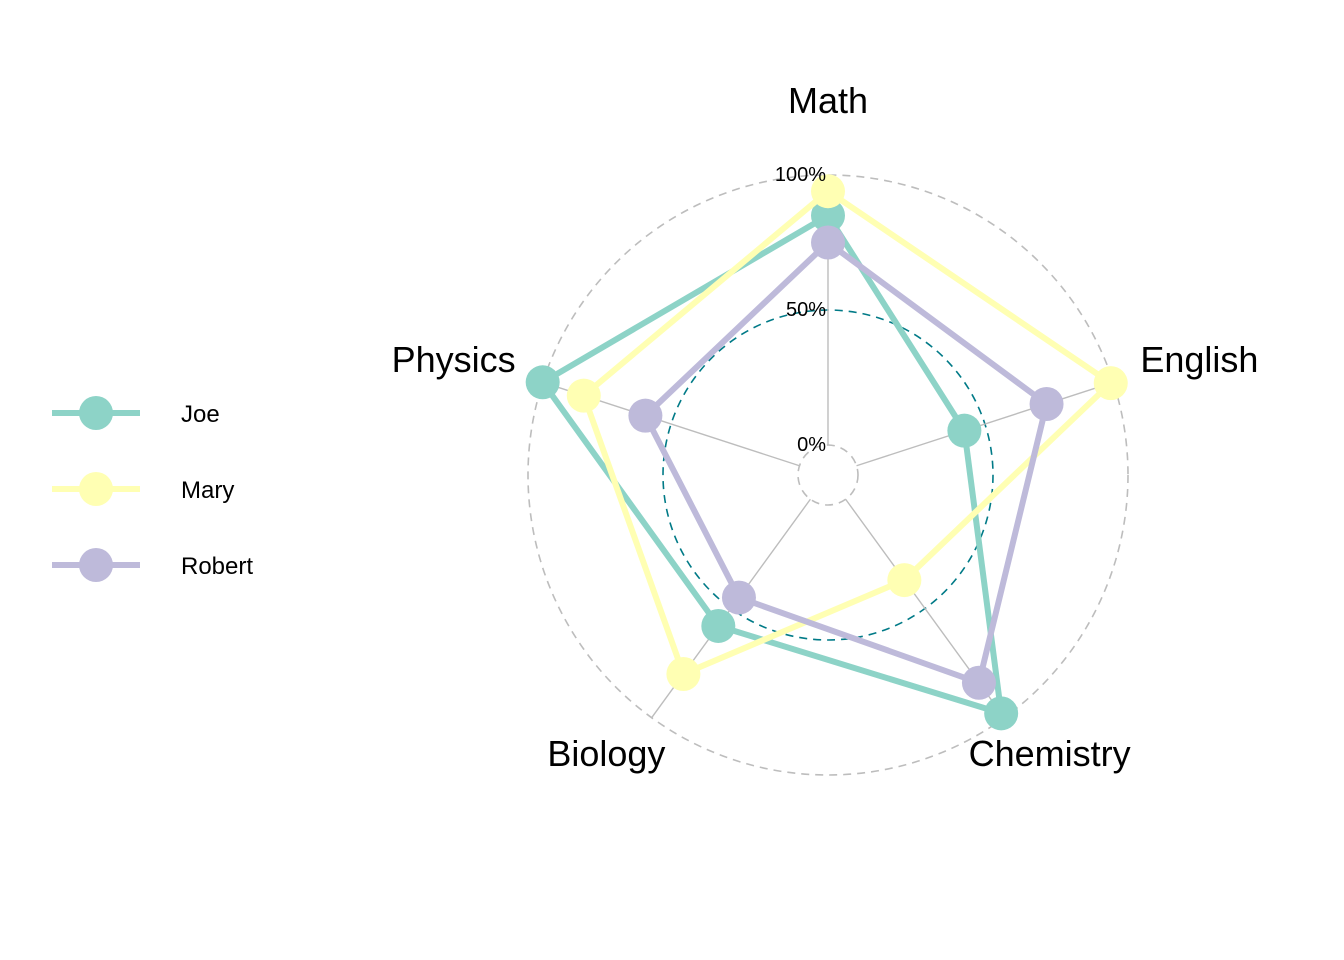 The height and width of the screenshot is (960, 1344). I want to click on axis-label-physics: Physics, so click(454, 359).